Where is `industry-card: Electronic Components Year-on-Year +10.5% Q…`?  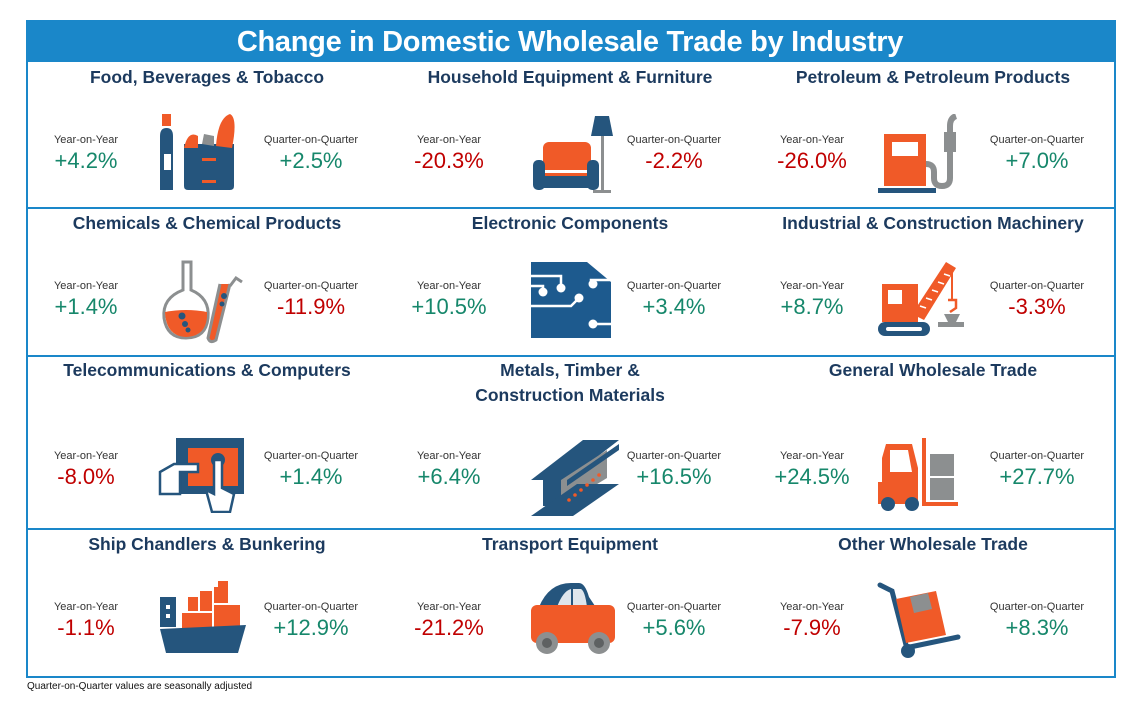
industry-card: Electronic Components Year-on-Year +10.5% Q… is located at coordinates (570, 282).